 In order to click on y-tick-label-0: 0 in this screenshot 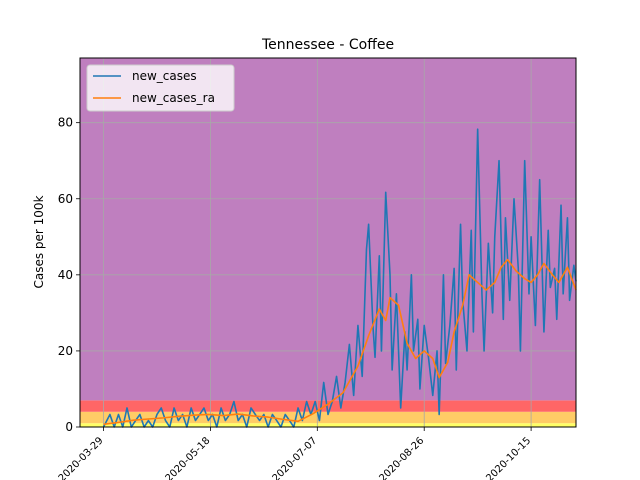, I will do `click(69, 427)`.